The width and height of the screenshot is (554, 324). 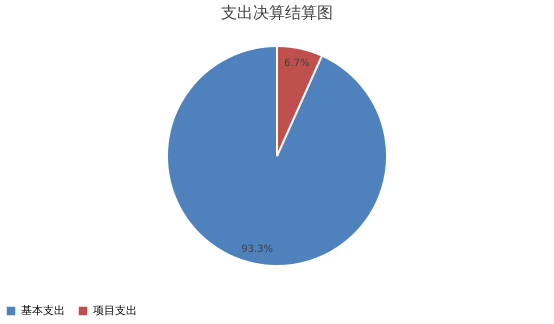 I want to click on legend-label: 项目支出, so click(x=115, y=310).